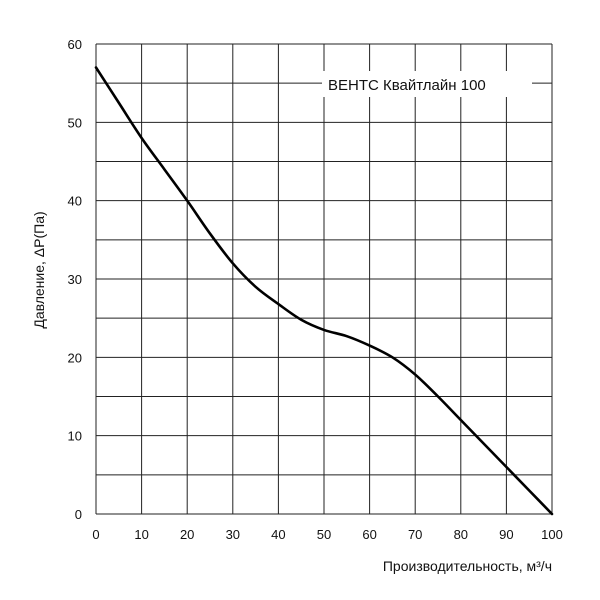  I want to click on x-axis-label: Производительность, м³/ч, so click(467, 566).